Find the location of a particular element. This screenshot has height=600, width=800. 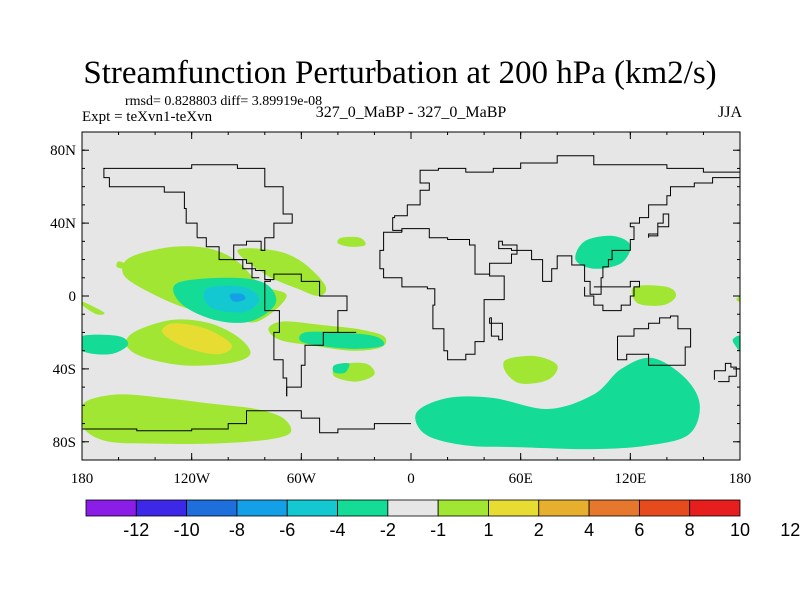

contour-region-blue-southern-ocean-arc is located at coordinates (557, 403).